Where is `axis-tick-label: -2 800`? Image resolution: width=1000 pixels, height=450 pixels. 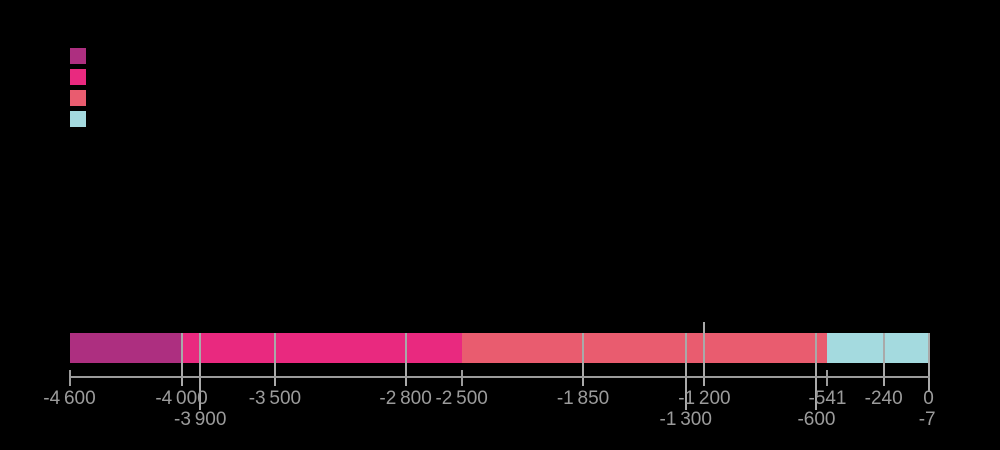 axis-tick-label: -2 800 is located at coordinates (405, 398).